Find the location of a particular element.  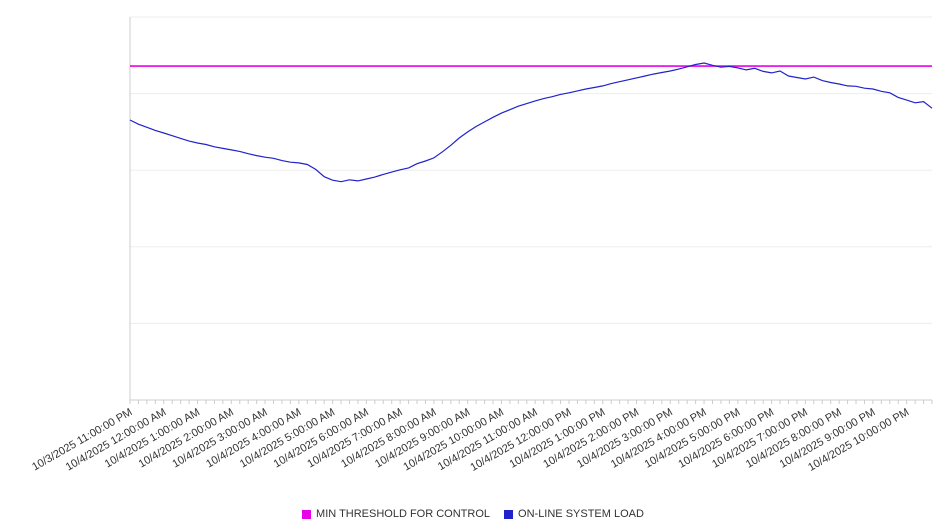

legend-item-on-line-system-load: ON-LINE SYSTEM LOAD is located at coordinates (574, 514).